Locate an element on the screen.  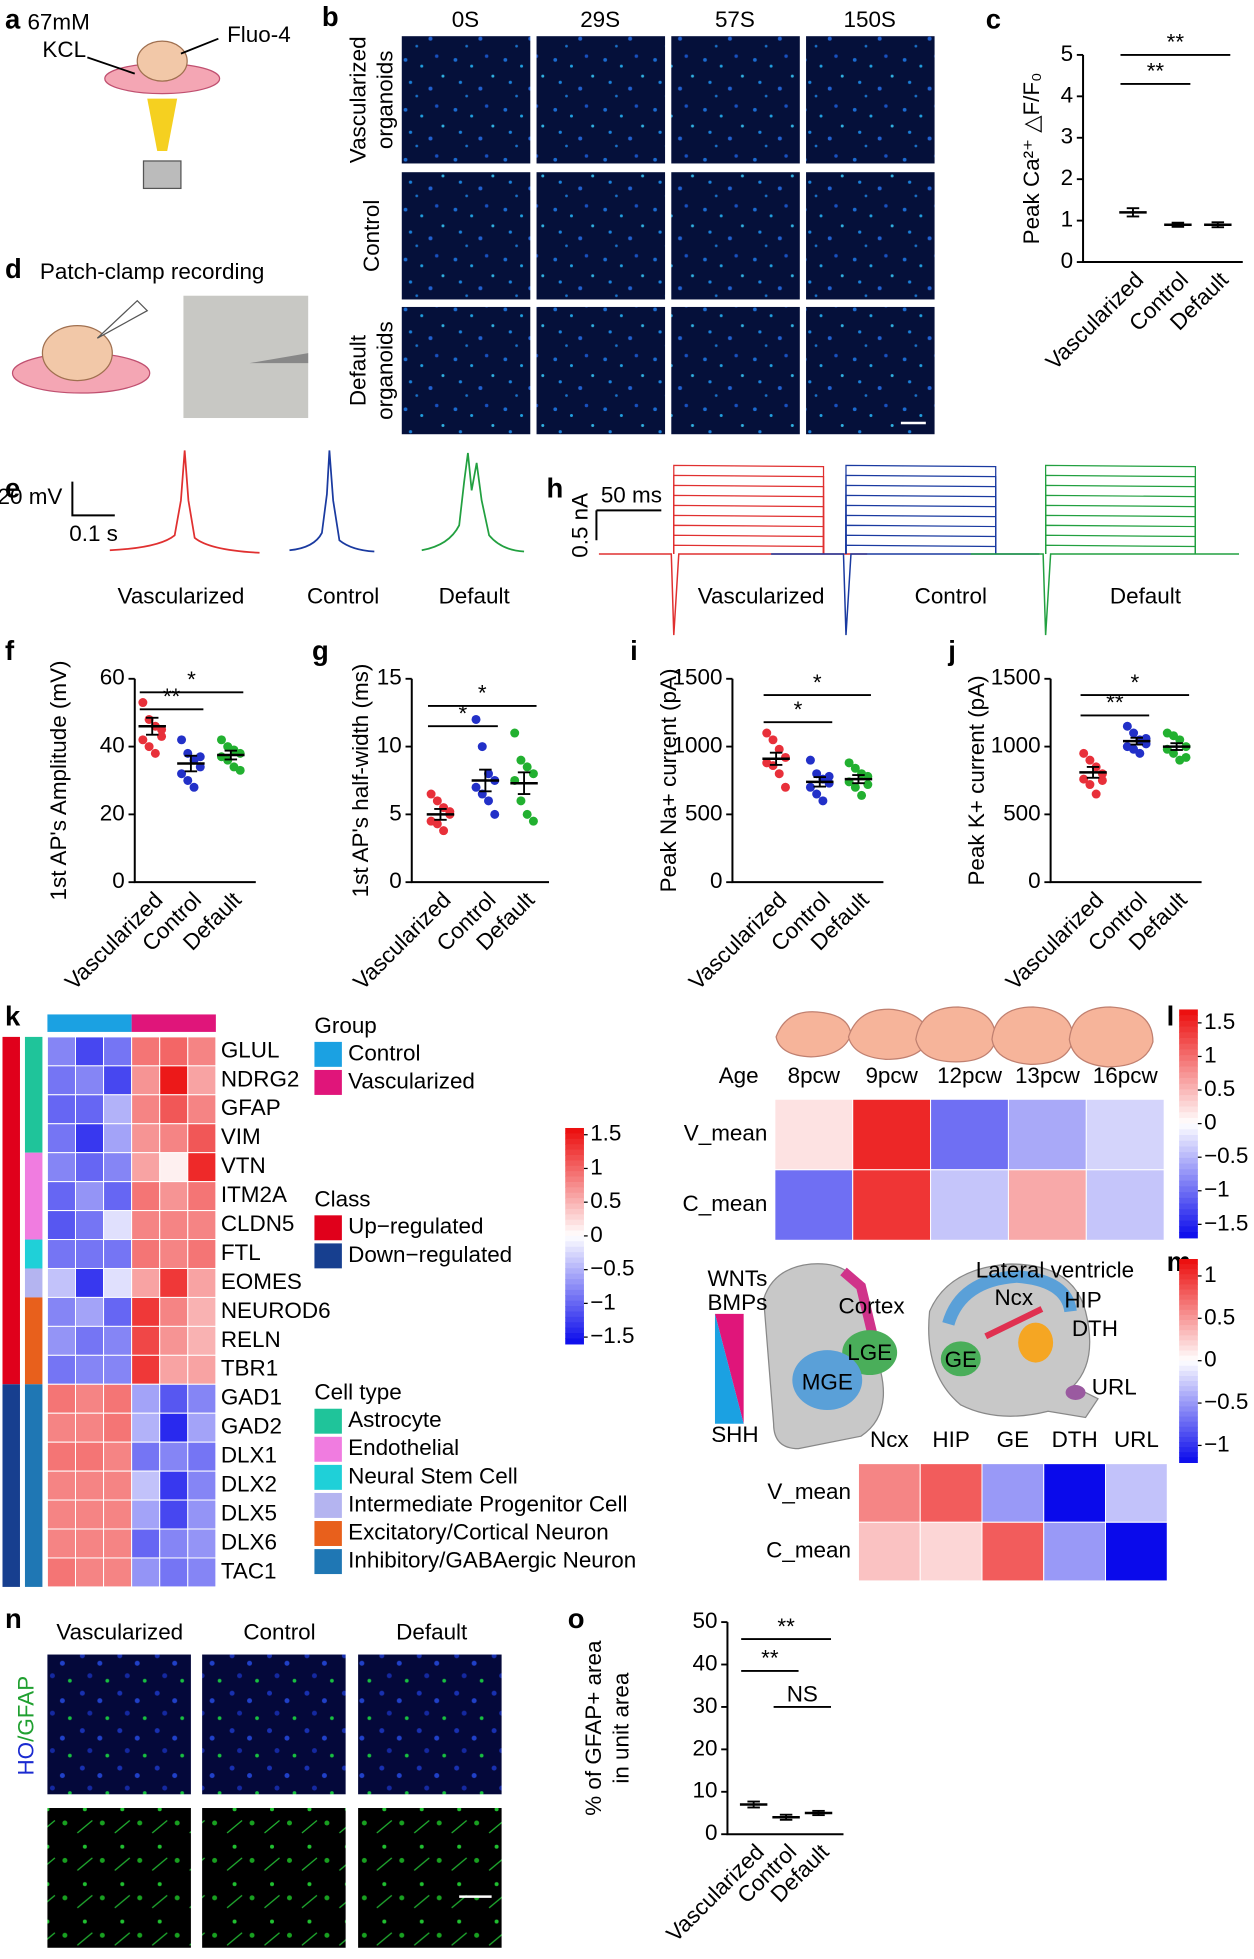
colorbar-label: 0 is located at coordinates (1210, 1122).